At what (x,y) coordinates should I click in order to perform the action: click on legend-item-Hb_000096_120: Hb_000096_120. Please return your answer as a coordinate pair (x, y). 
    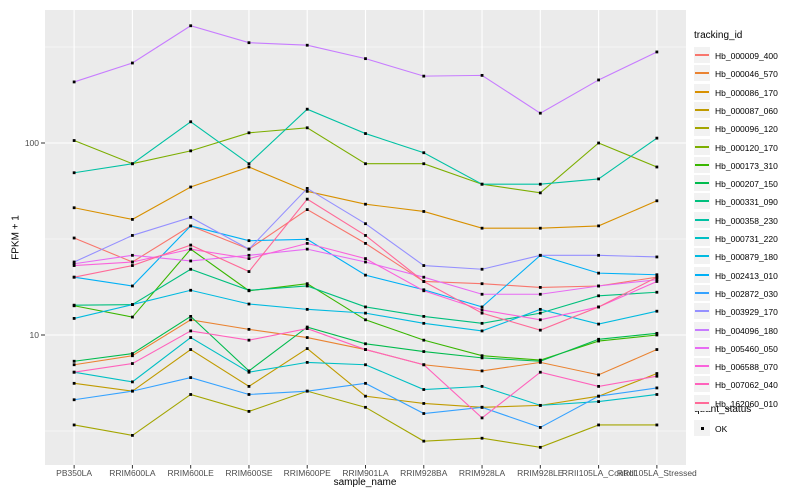
    Looking at the image, I should click on (747, 128).